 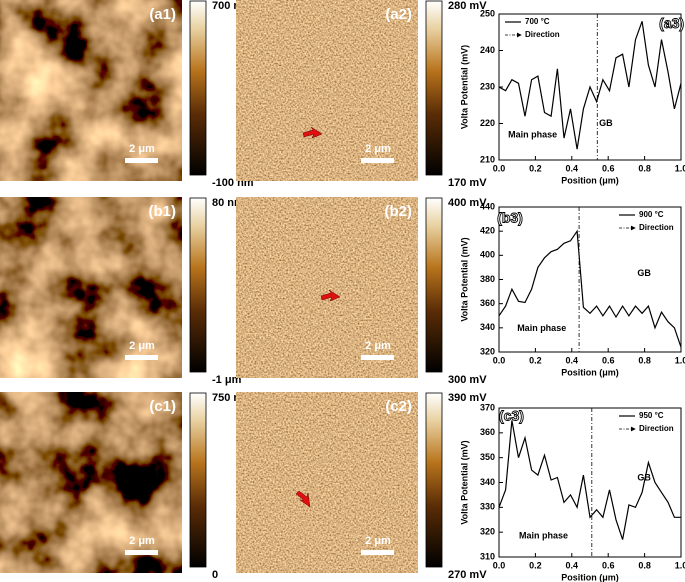 I want to click on panel-label: (b3), so click(x=510, y=217).